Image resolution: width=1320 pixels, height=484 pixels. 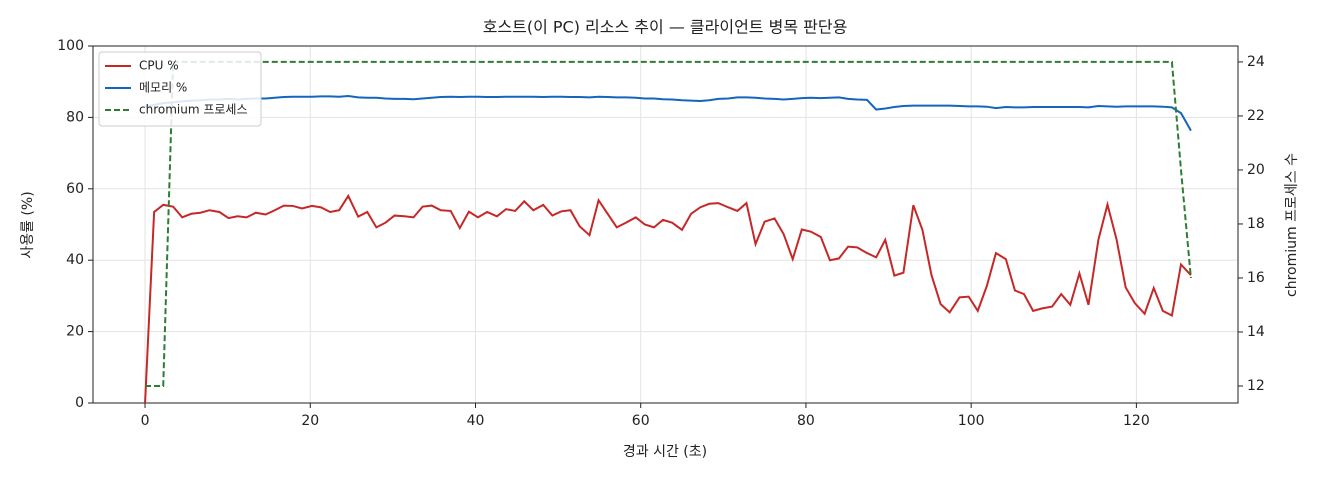 What do you see at coordinates (75, 332) in the screenshot?
I see `y-tick-label: 20` at bounding box center [75, 332].